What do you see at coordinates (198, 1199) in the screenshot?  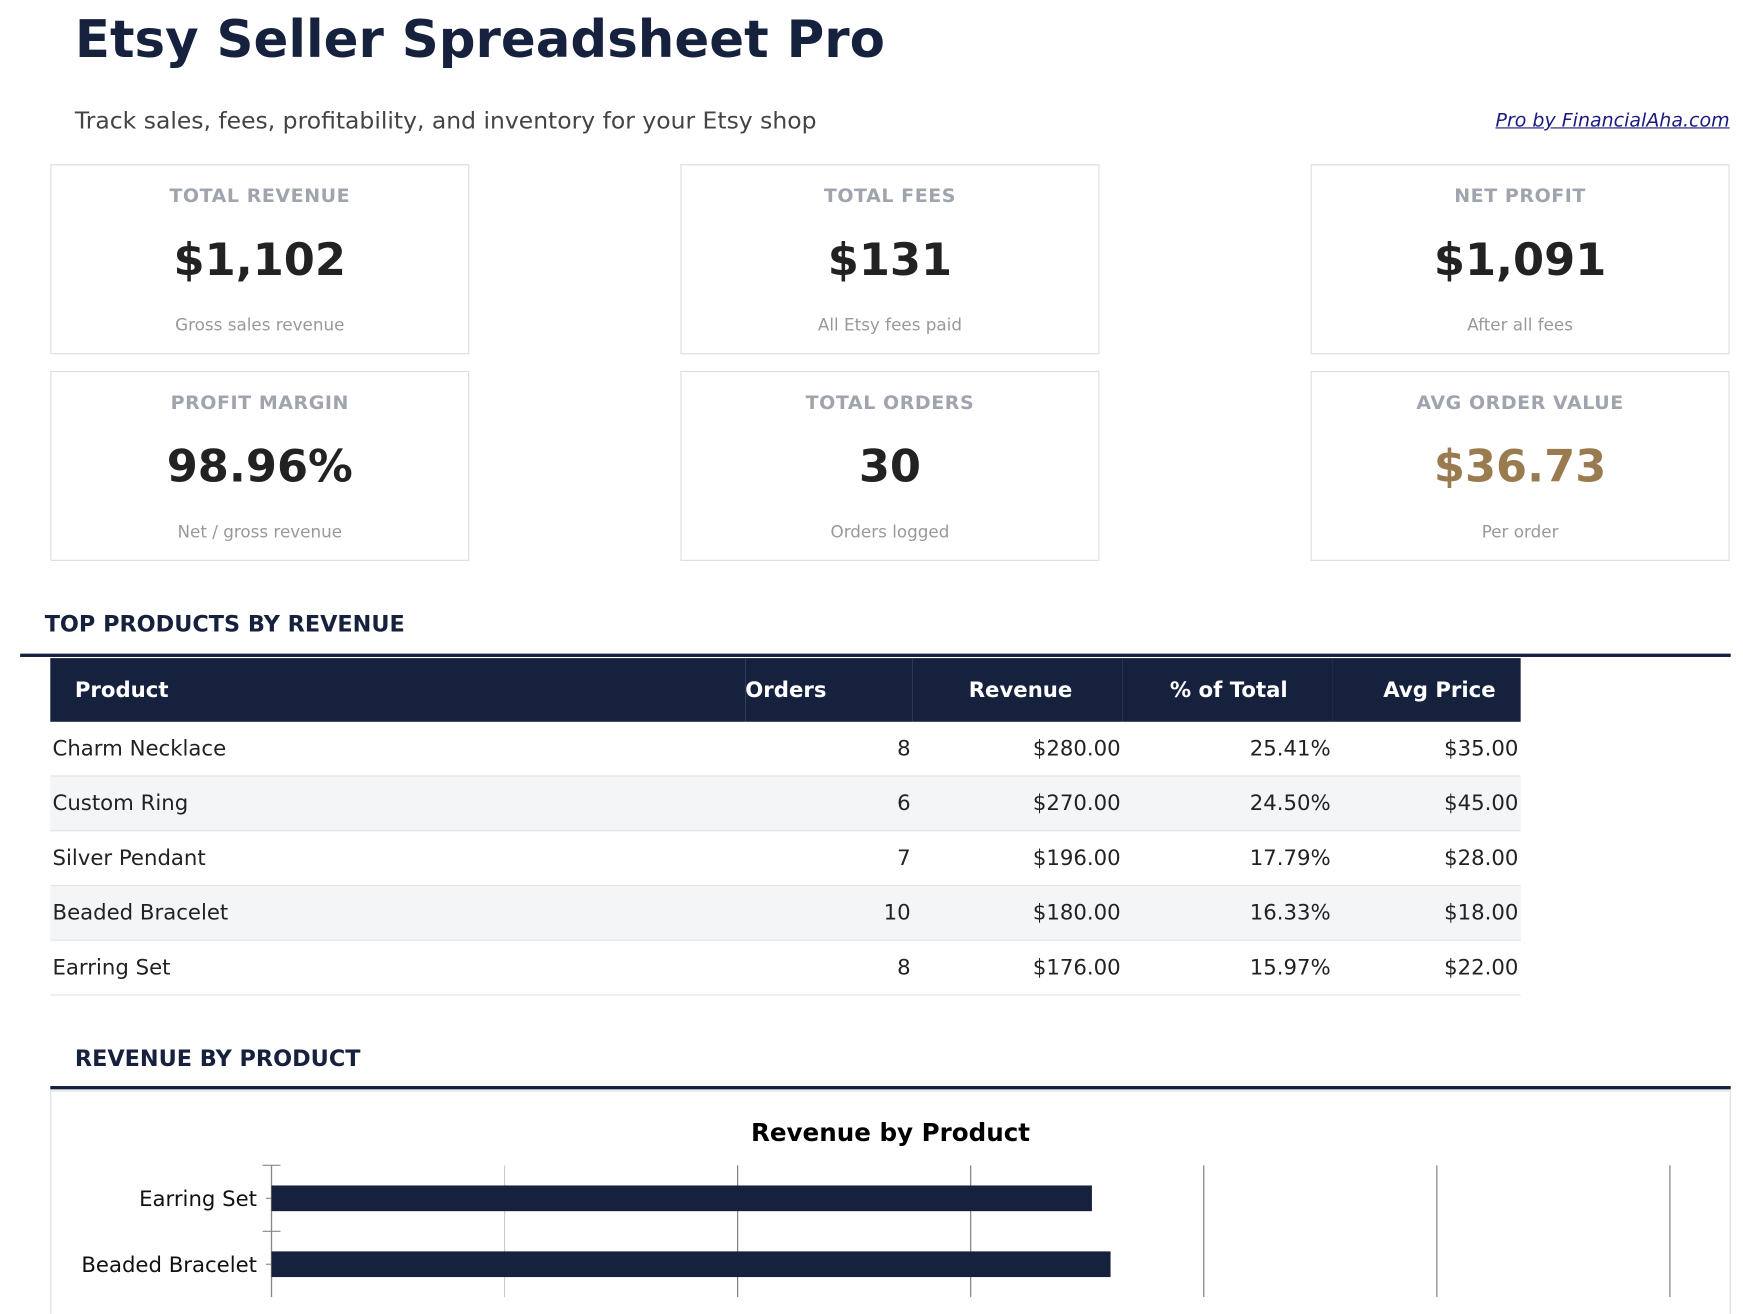 I see `y-tick-label: Earring Set` at bounding box center [198, 1199].